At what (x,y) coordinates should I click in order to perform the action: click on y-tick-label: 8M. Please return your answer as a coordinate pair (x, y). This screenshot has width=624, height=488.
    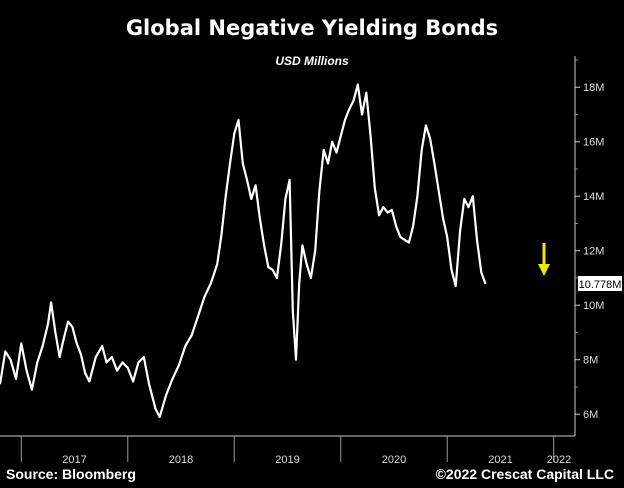
    Looking at the image, I should click on (590, 361).